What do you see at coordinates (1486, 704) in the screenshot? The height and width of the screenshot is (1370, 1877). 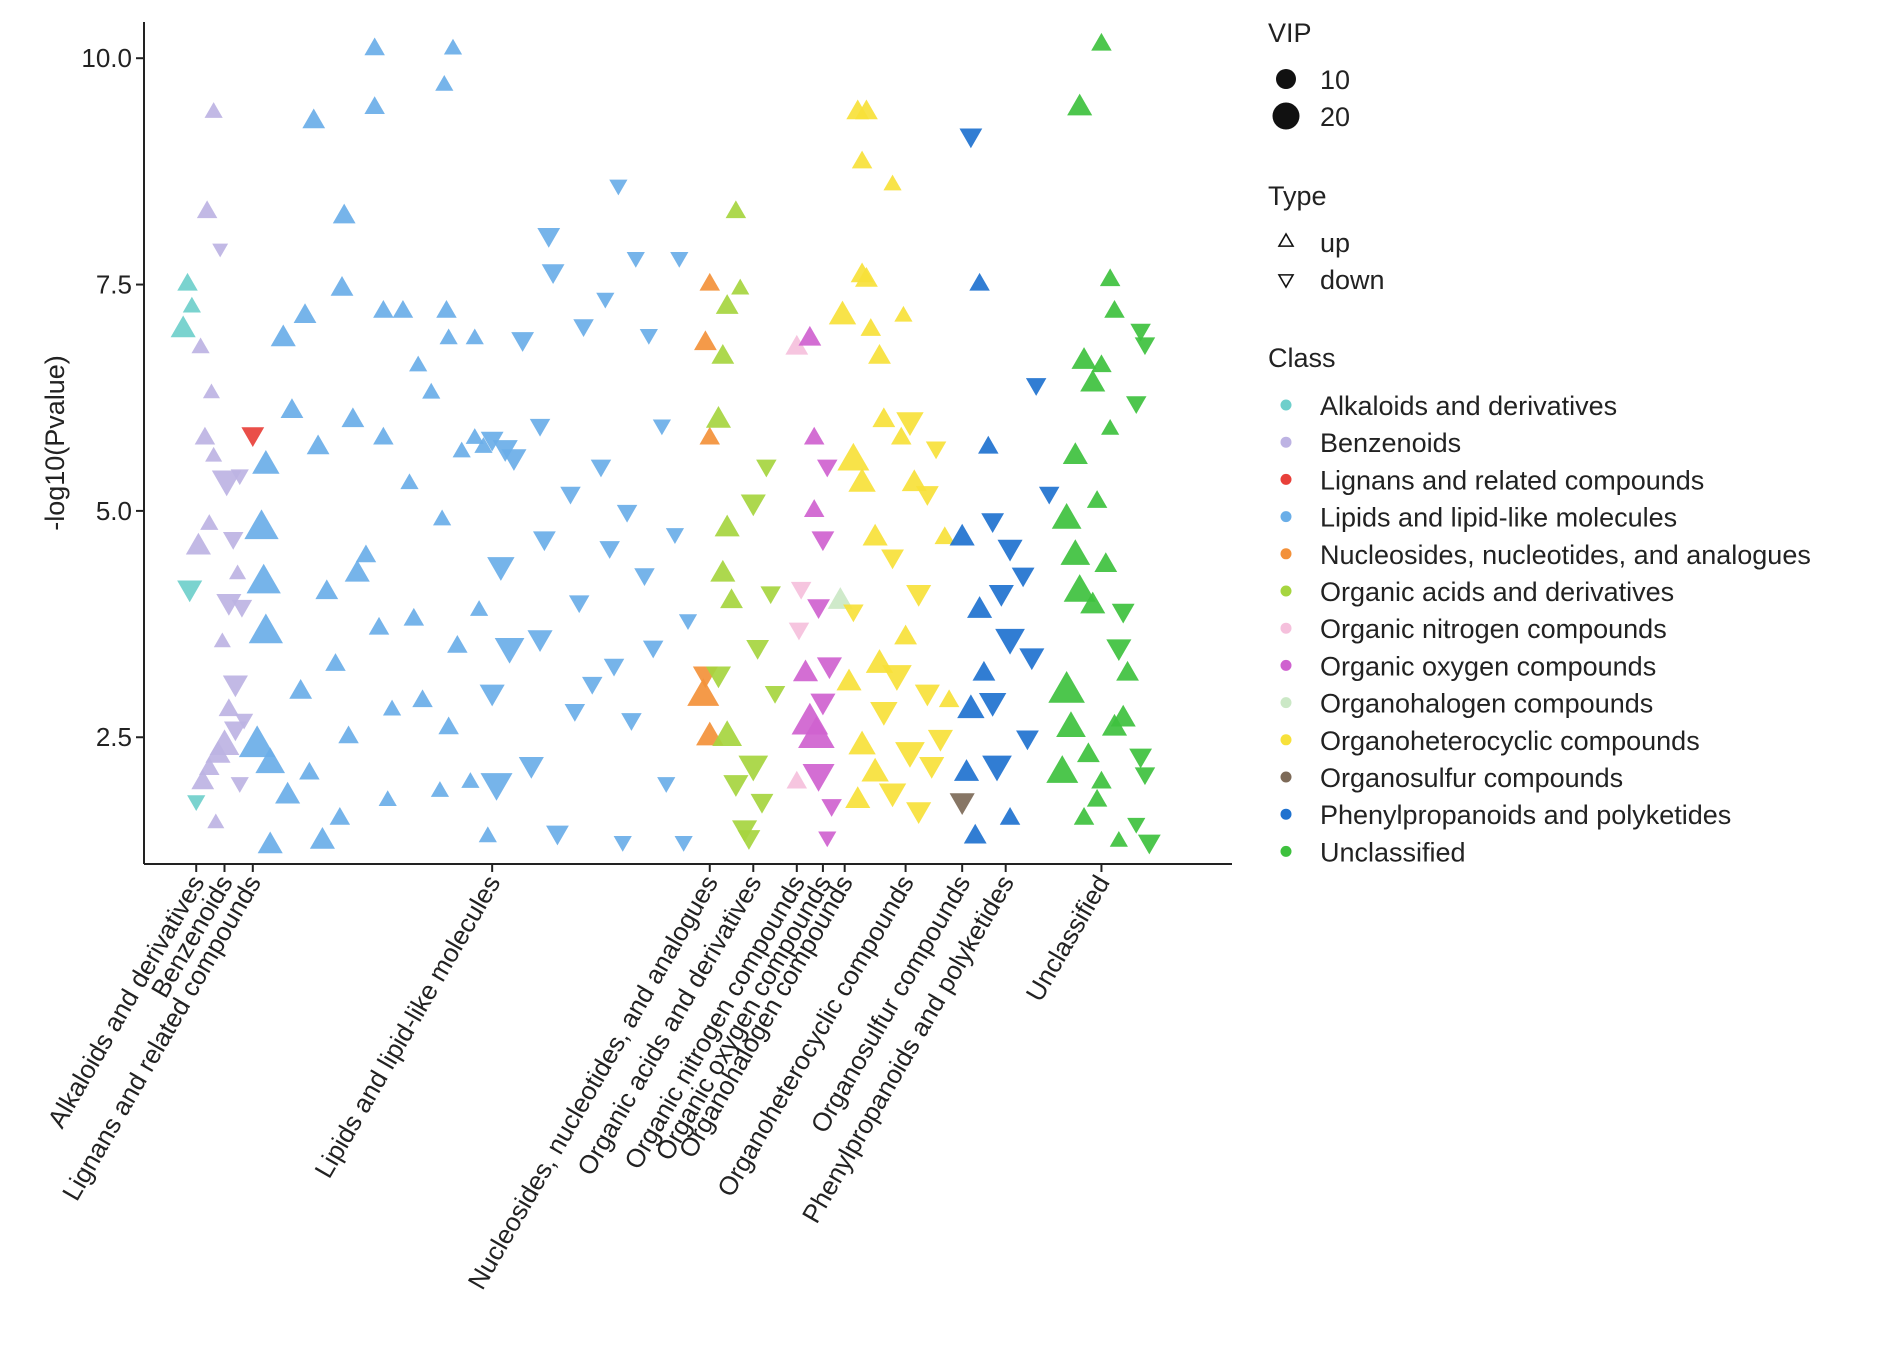 I see `legend-class-label: Organohalogen compounds` at bounding box center [1486, 704].